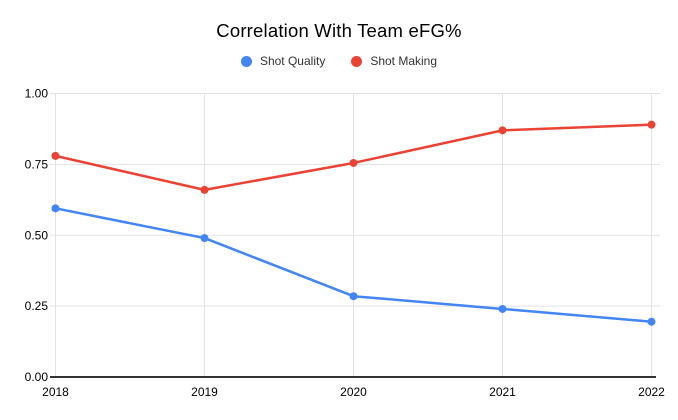 The image size is (678, 420). What do you see at coordinates (37, 377) in the screenshot?
I see `y-tick-label: 0.00` at bounding box center [37, 377].